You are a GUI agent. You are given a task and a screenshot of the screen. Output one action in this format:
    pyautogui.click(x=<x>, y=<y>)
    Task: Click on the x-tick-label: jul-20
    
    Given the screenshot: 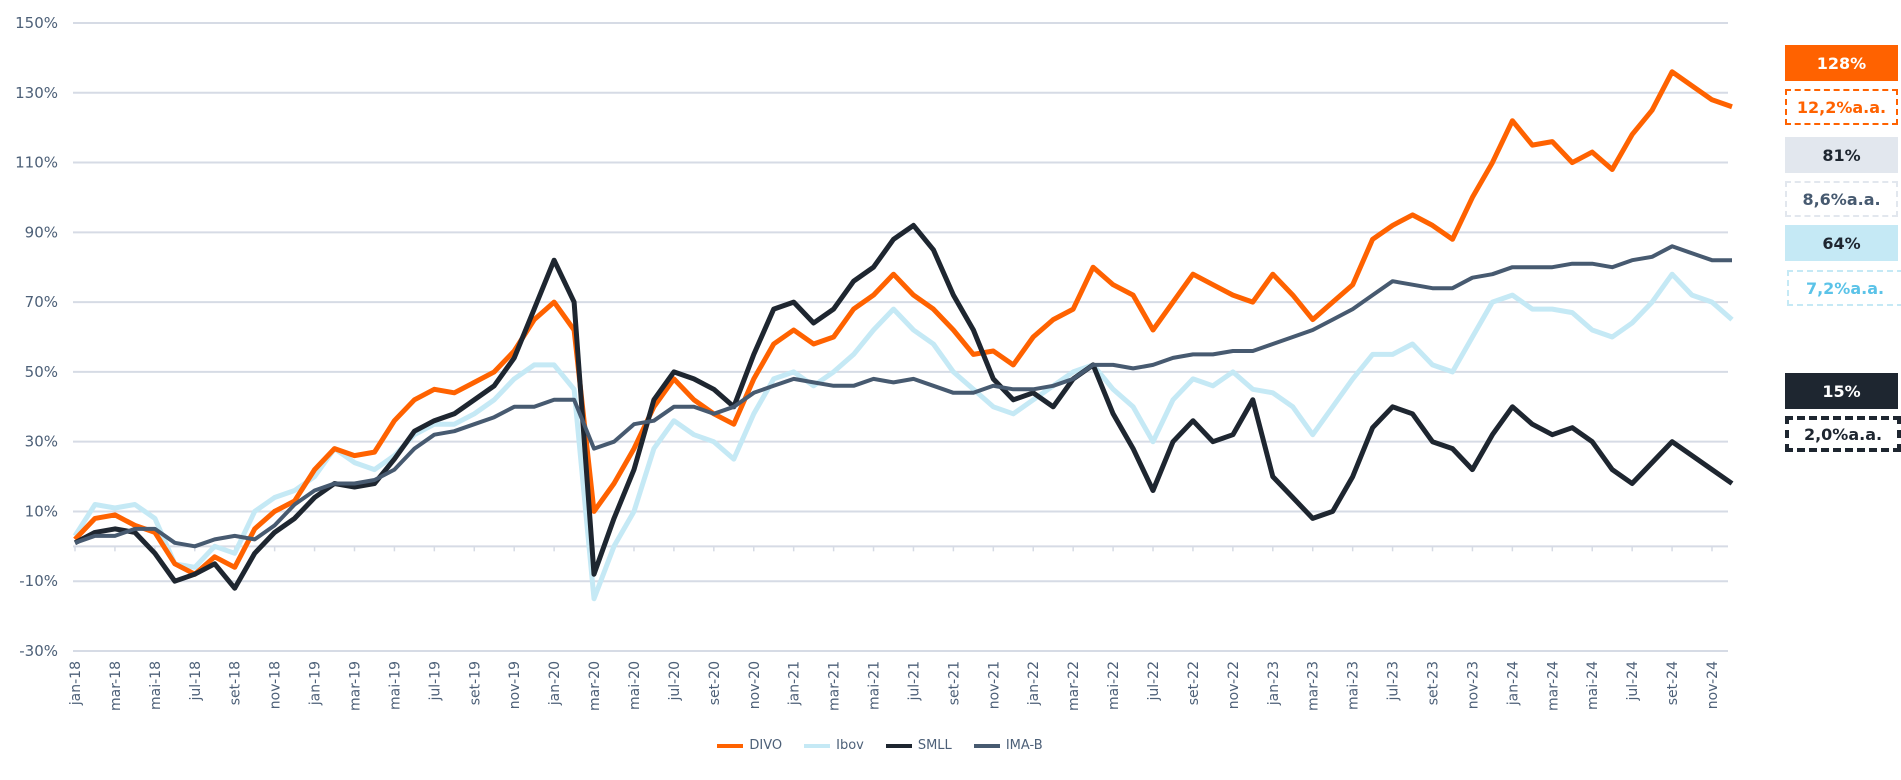 What is the action you would take?
    pyautogui.click(x=675, y=681)
    